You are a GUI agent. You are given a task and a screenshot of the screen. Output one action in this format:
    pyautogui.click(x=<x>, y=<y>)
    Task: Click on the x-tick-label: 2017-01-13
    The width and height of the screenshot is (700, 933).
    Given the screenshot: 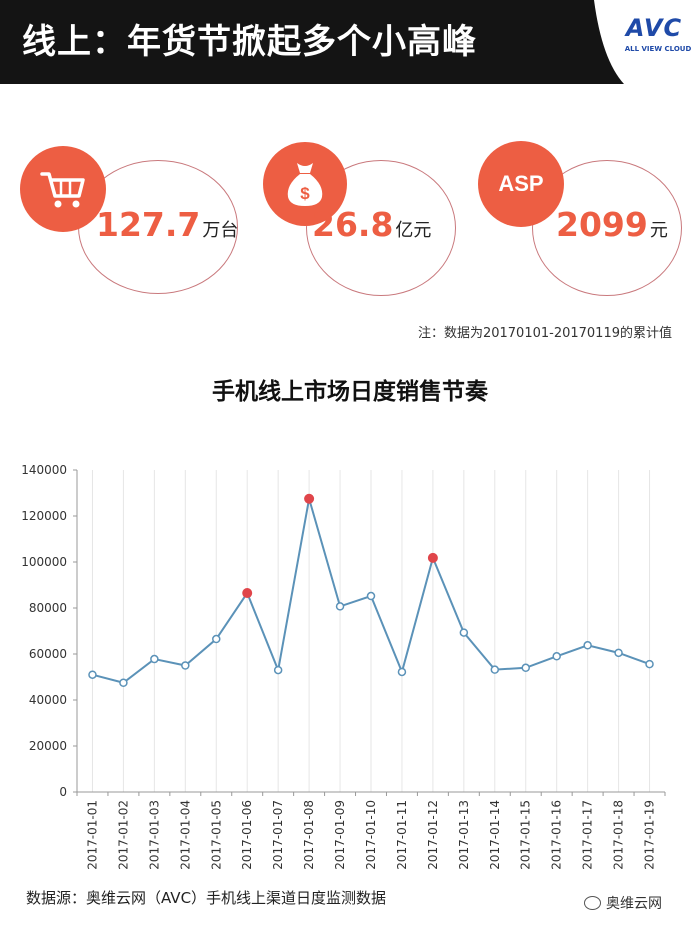 What is the action you would take?
    pyautogui.click(x=464, y=835)
    